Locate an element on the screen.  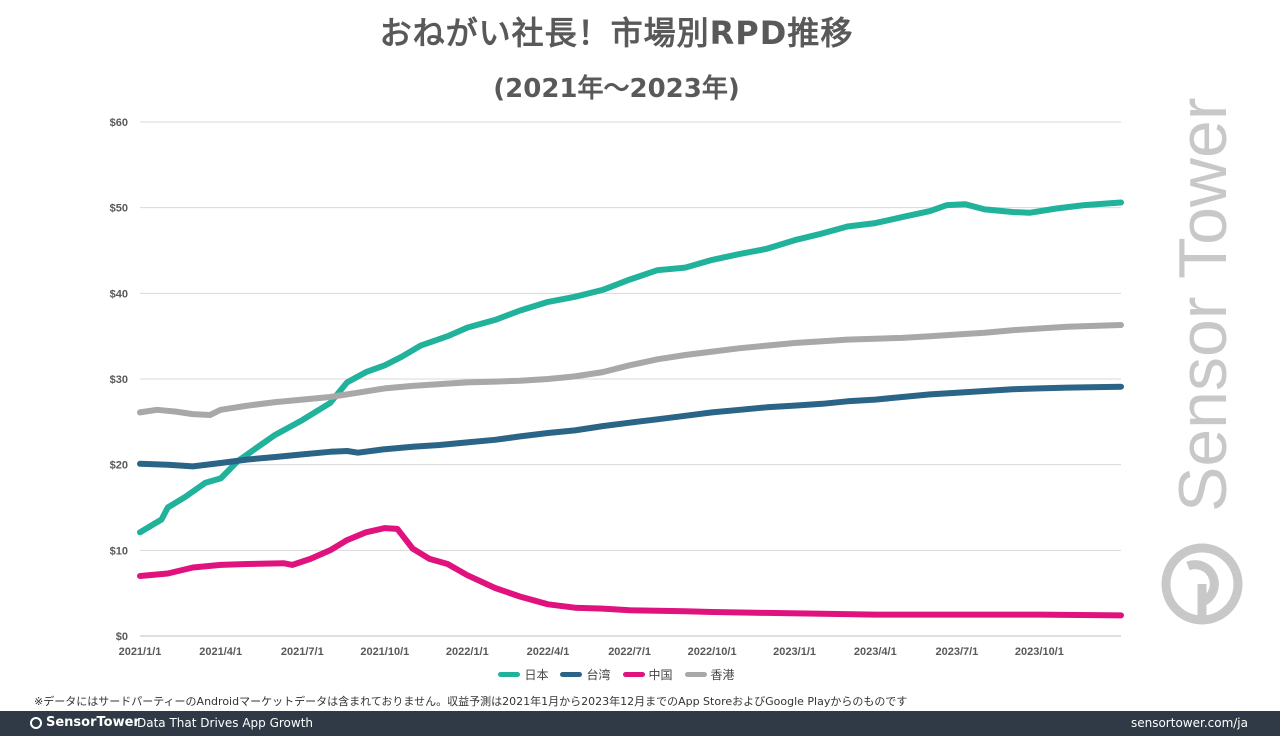
legend-item-china: 中国 is located at coordinates (647, 674).